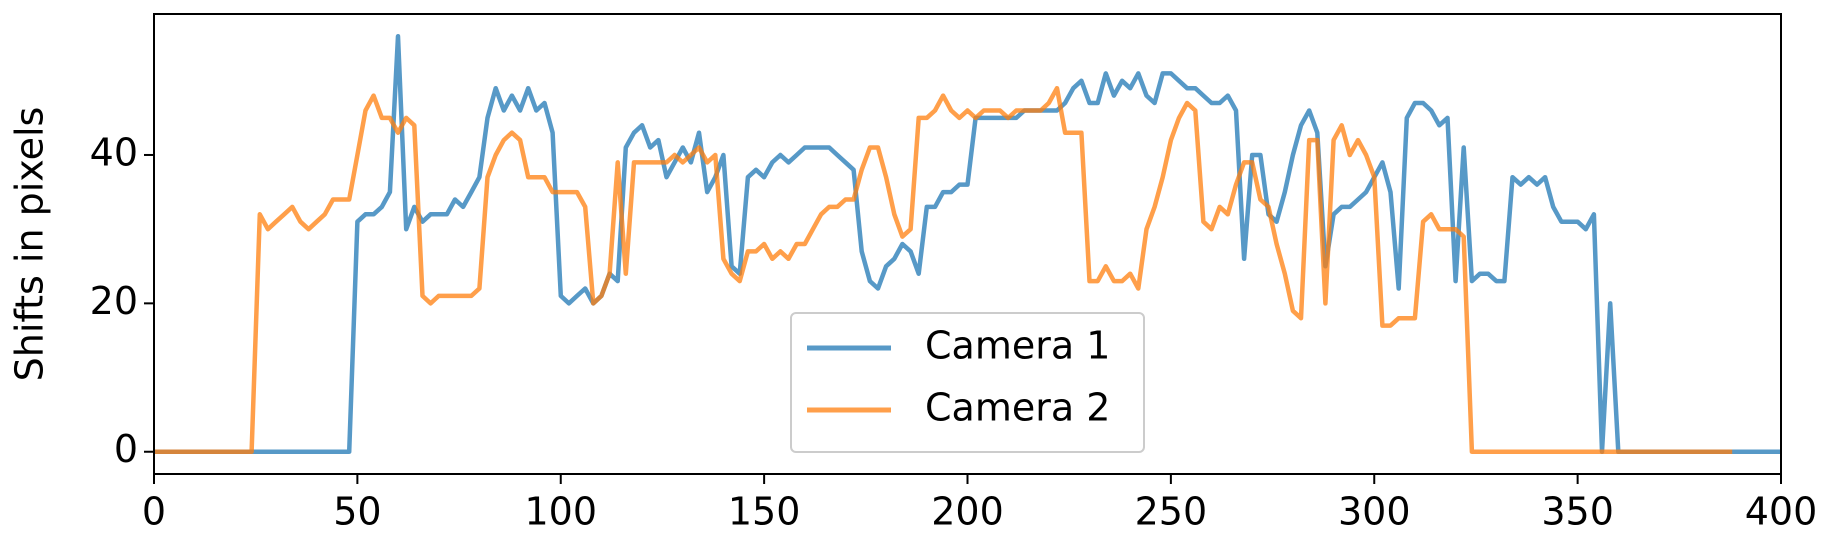  I want to click on x-tick-label: 100, so click(560, 512).